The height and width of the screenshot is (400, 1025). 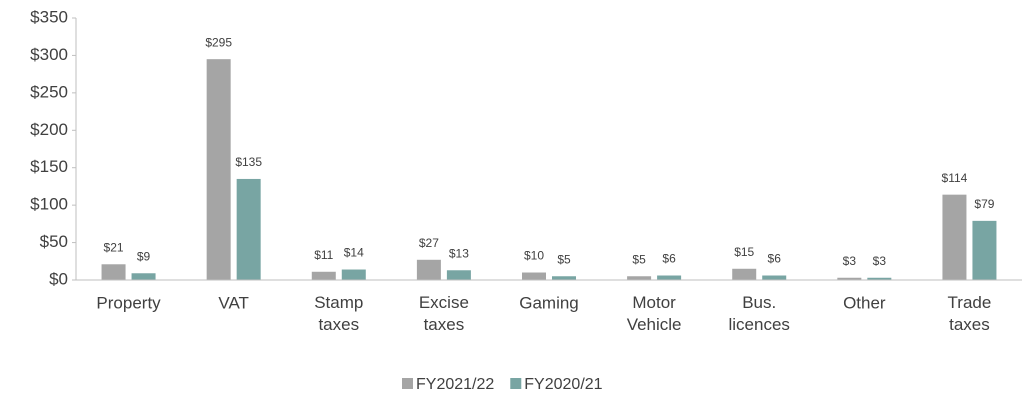 I want to click on value-label: $15, so click(x=744, y=252).